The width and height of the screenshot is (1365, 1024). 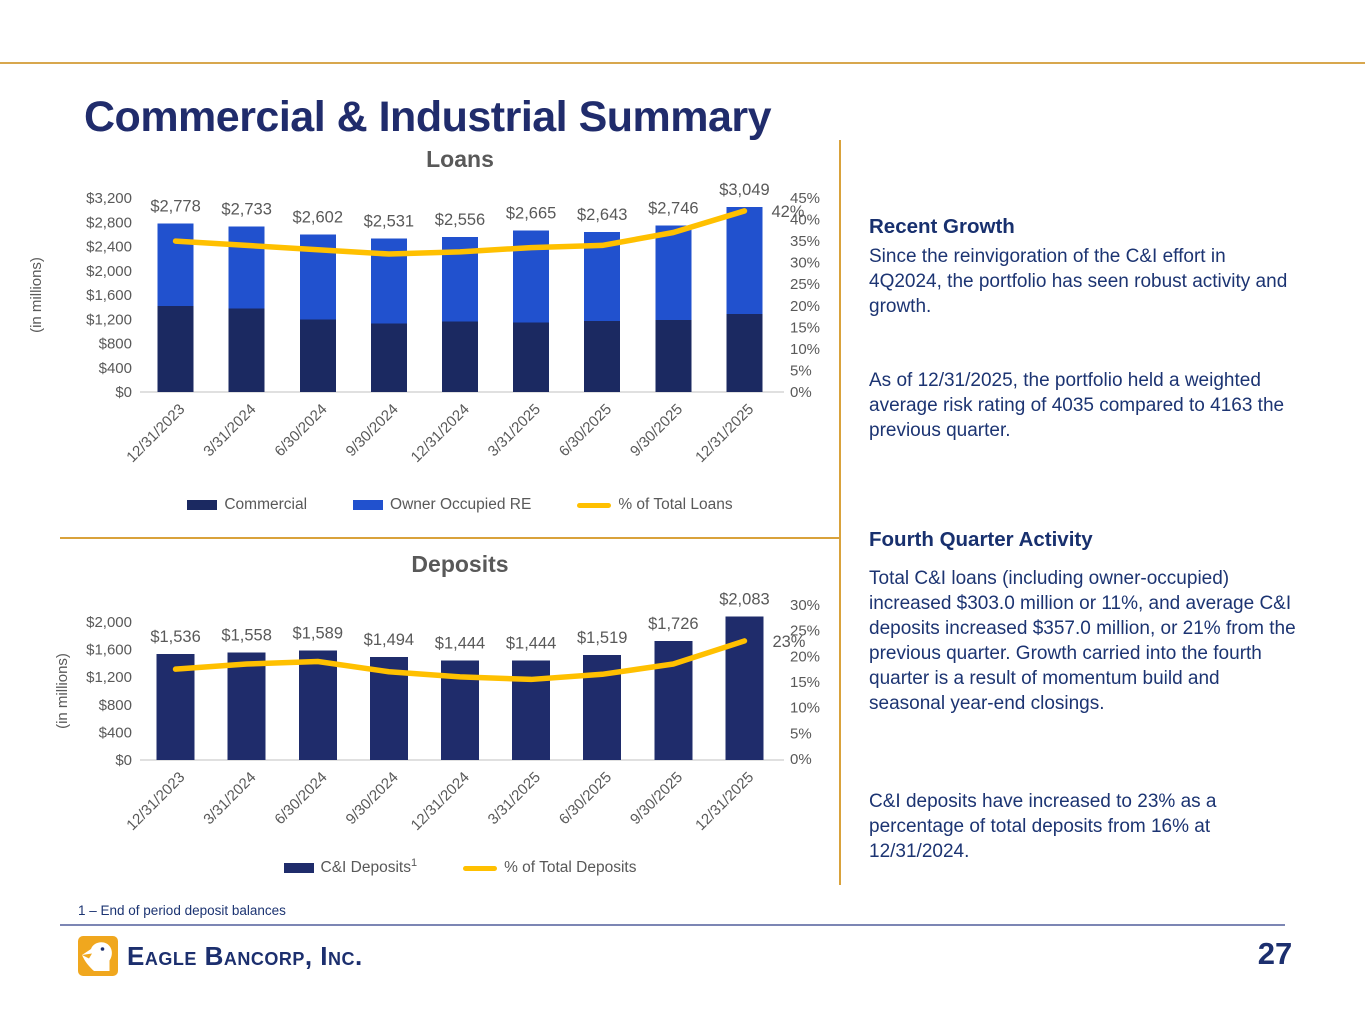 I want to click on vertical-divider, so click(x=840, y=512).